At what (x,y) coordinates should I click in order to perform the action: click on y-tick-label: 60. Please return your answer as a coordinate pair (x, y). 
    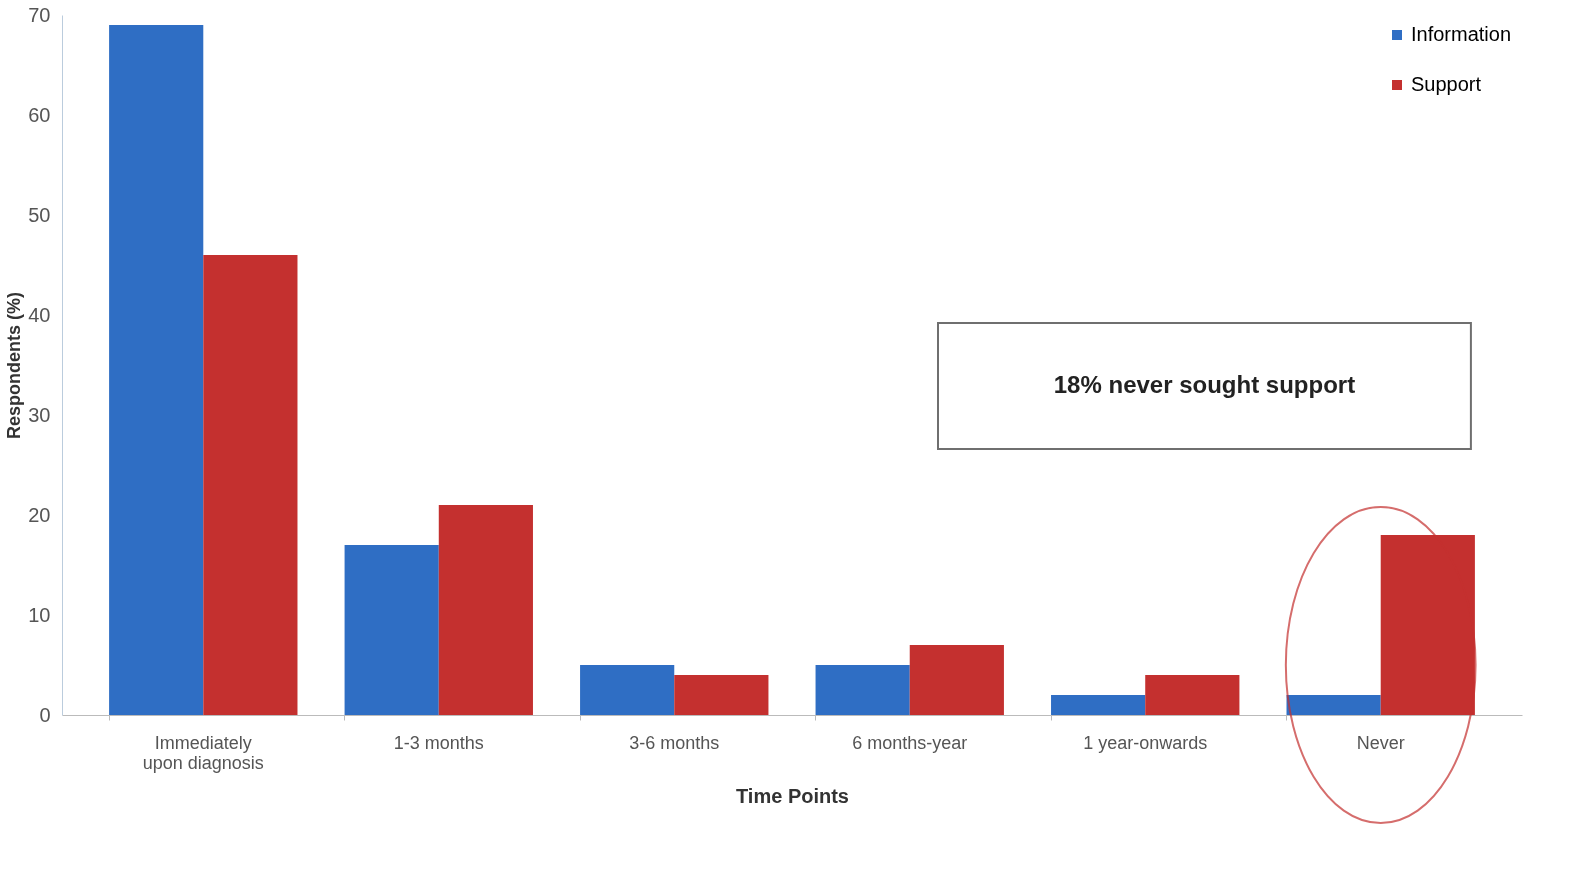
    Looking at the image, I should click on (39, 114).